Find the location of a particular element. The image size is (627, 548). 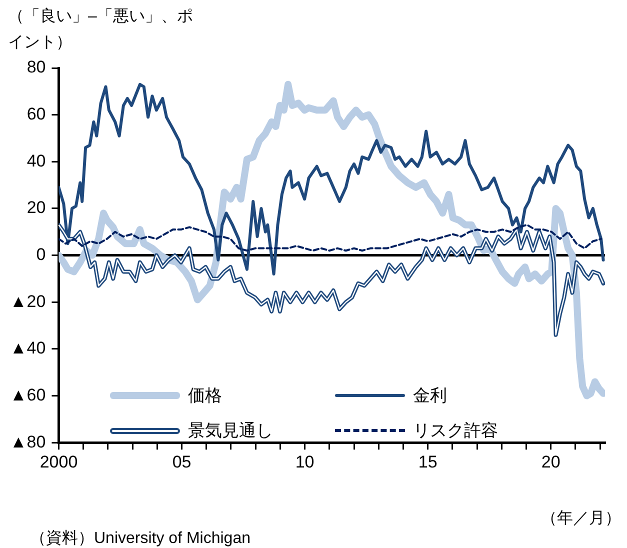

y-tick-label: ▲20 is located at coordinates (28, 301).